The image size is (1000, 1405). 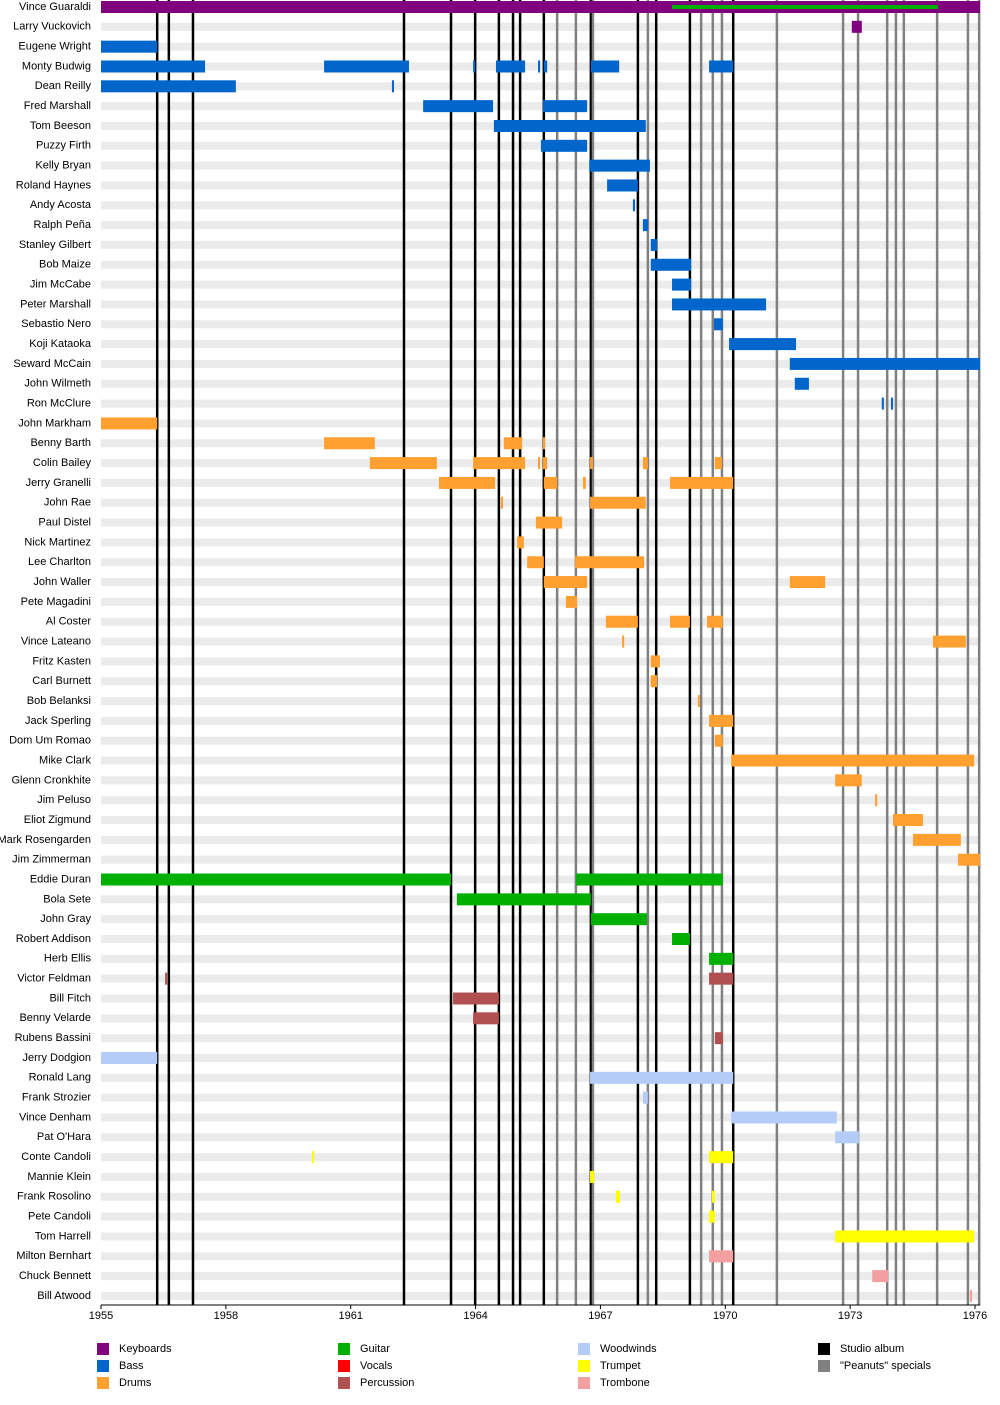 I want to click on member-name: Stanley Gilbert, so click(x=55, y=245).